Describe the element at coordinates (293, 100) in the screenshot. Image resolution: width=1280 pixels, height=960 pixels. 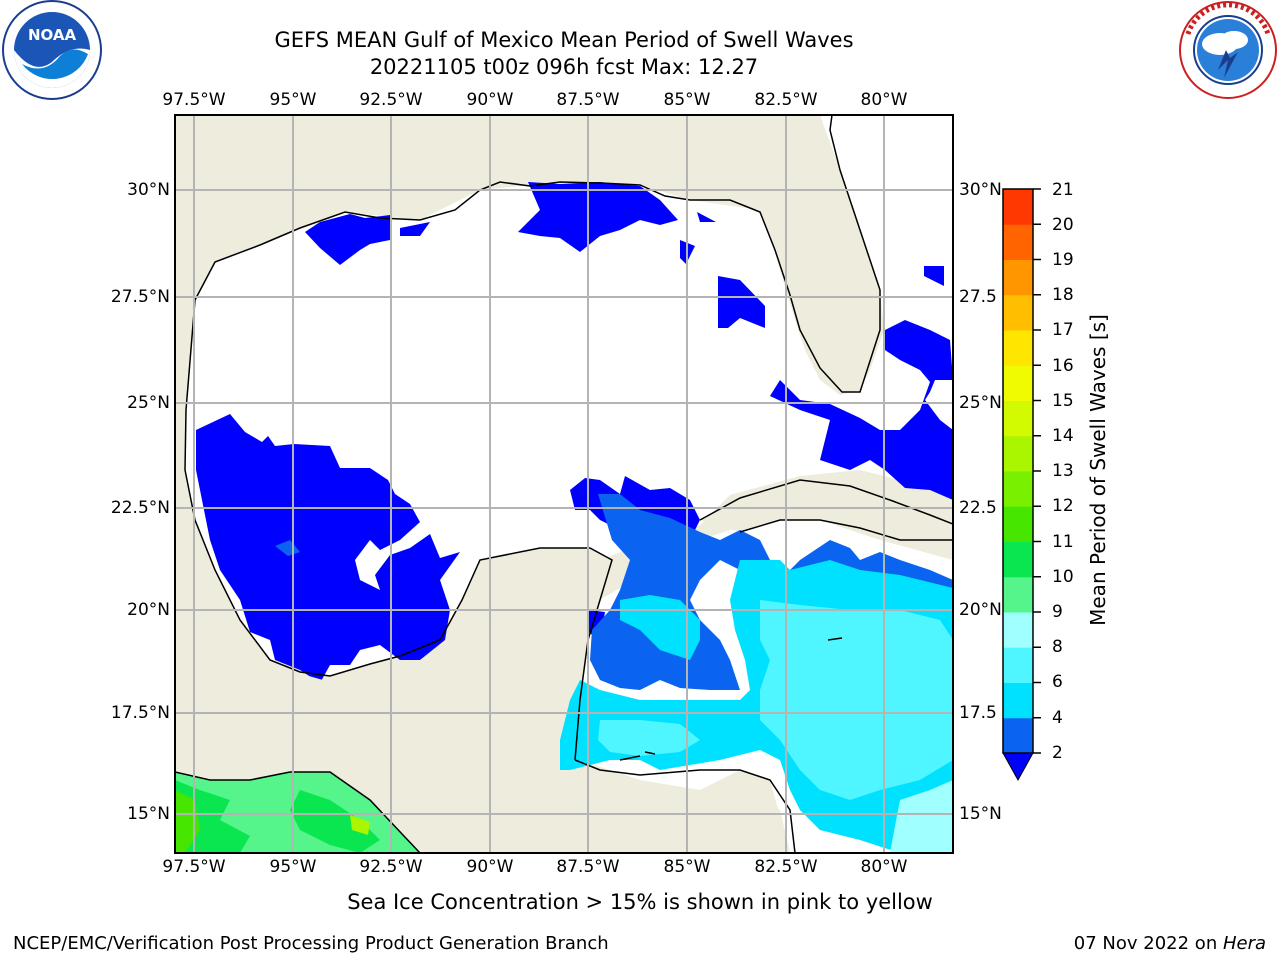
I see `lon-label-top: 95°W` at that location.